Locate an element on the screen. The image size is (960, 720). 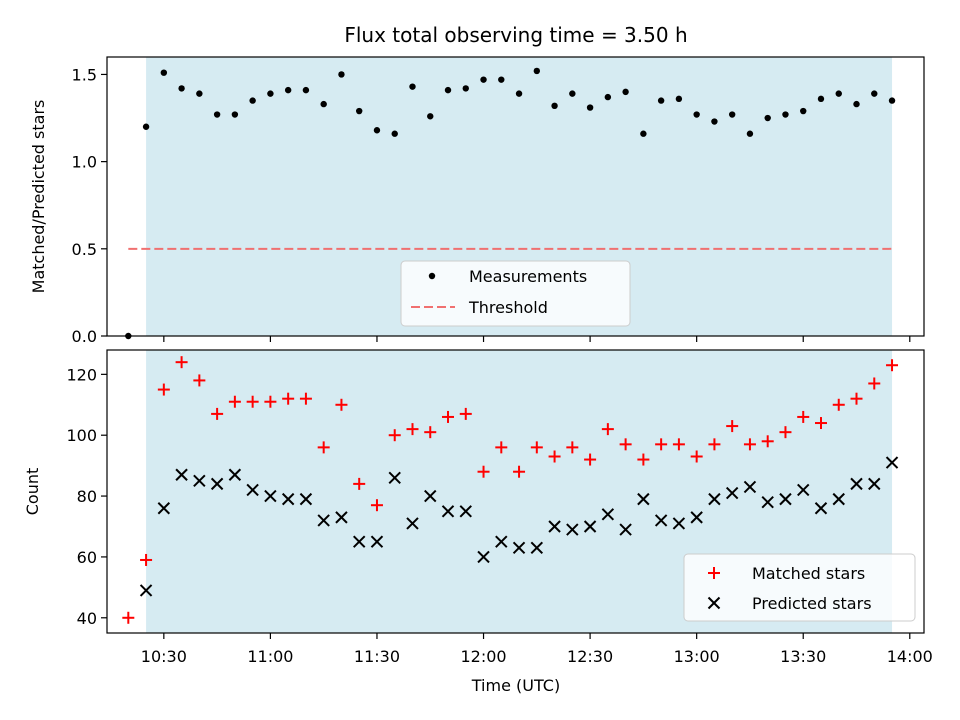
legend-predicted-marker is located at coordinates (714, 603).